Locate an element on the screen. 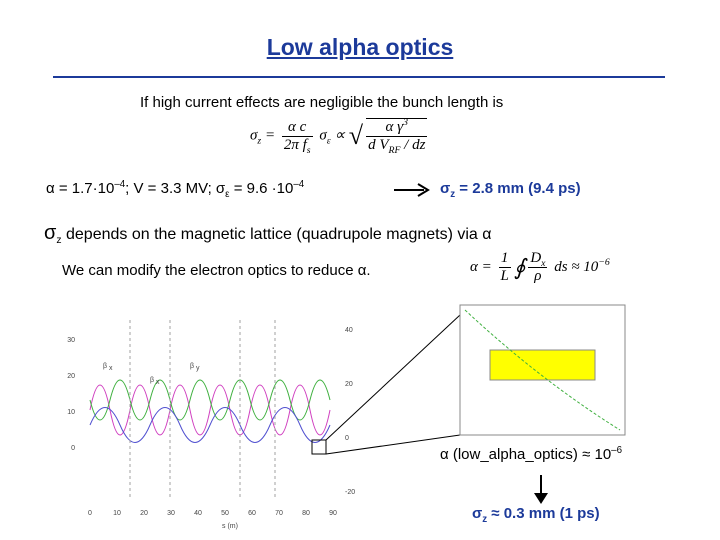  t: α γ is located at coordinates (394, 127).